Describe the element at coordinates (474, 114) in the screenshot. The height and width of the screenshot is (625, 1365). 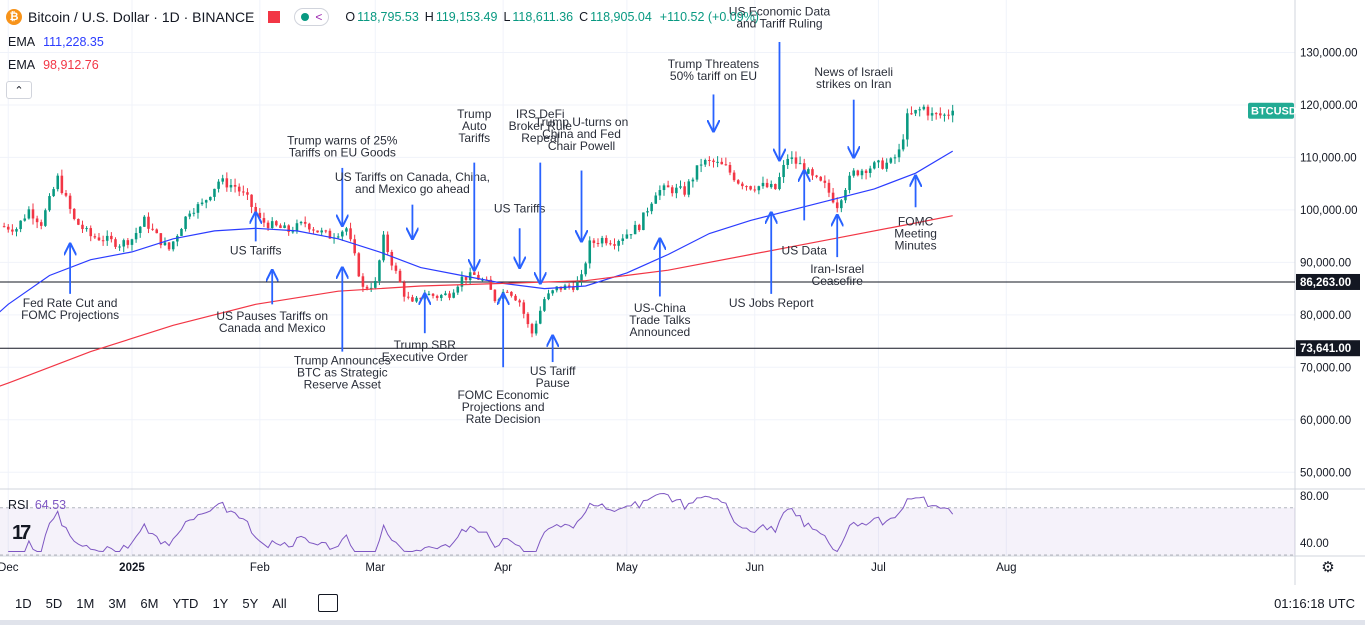
I see `annotation-text: Trump` at that location.